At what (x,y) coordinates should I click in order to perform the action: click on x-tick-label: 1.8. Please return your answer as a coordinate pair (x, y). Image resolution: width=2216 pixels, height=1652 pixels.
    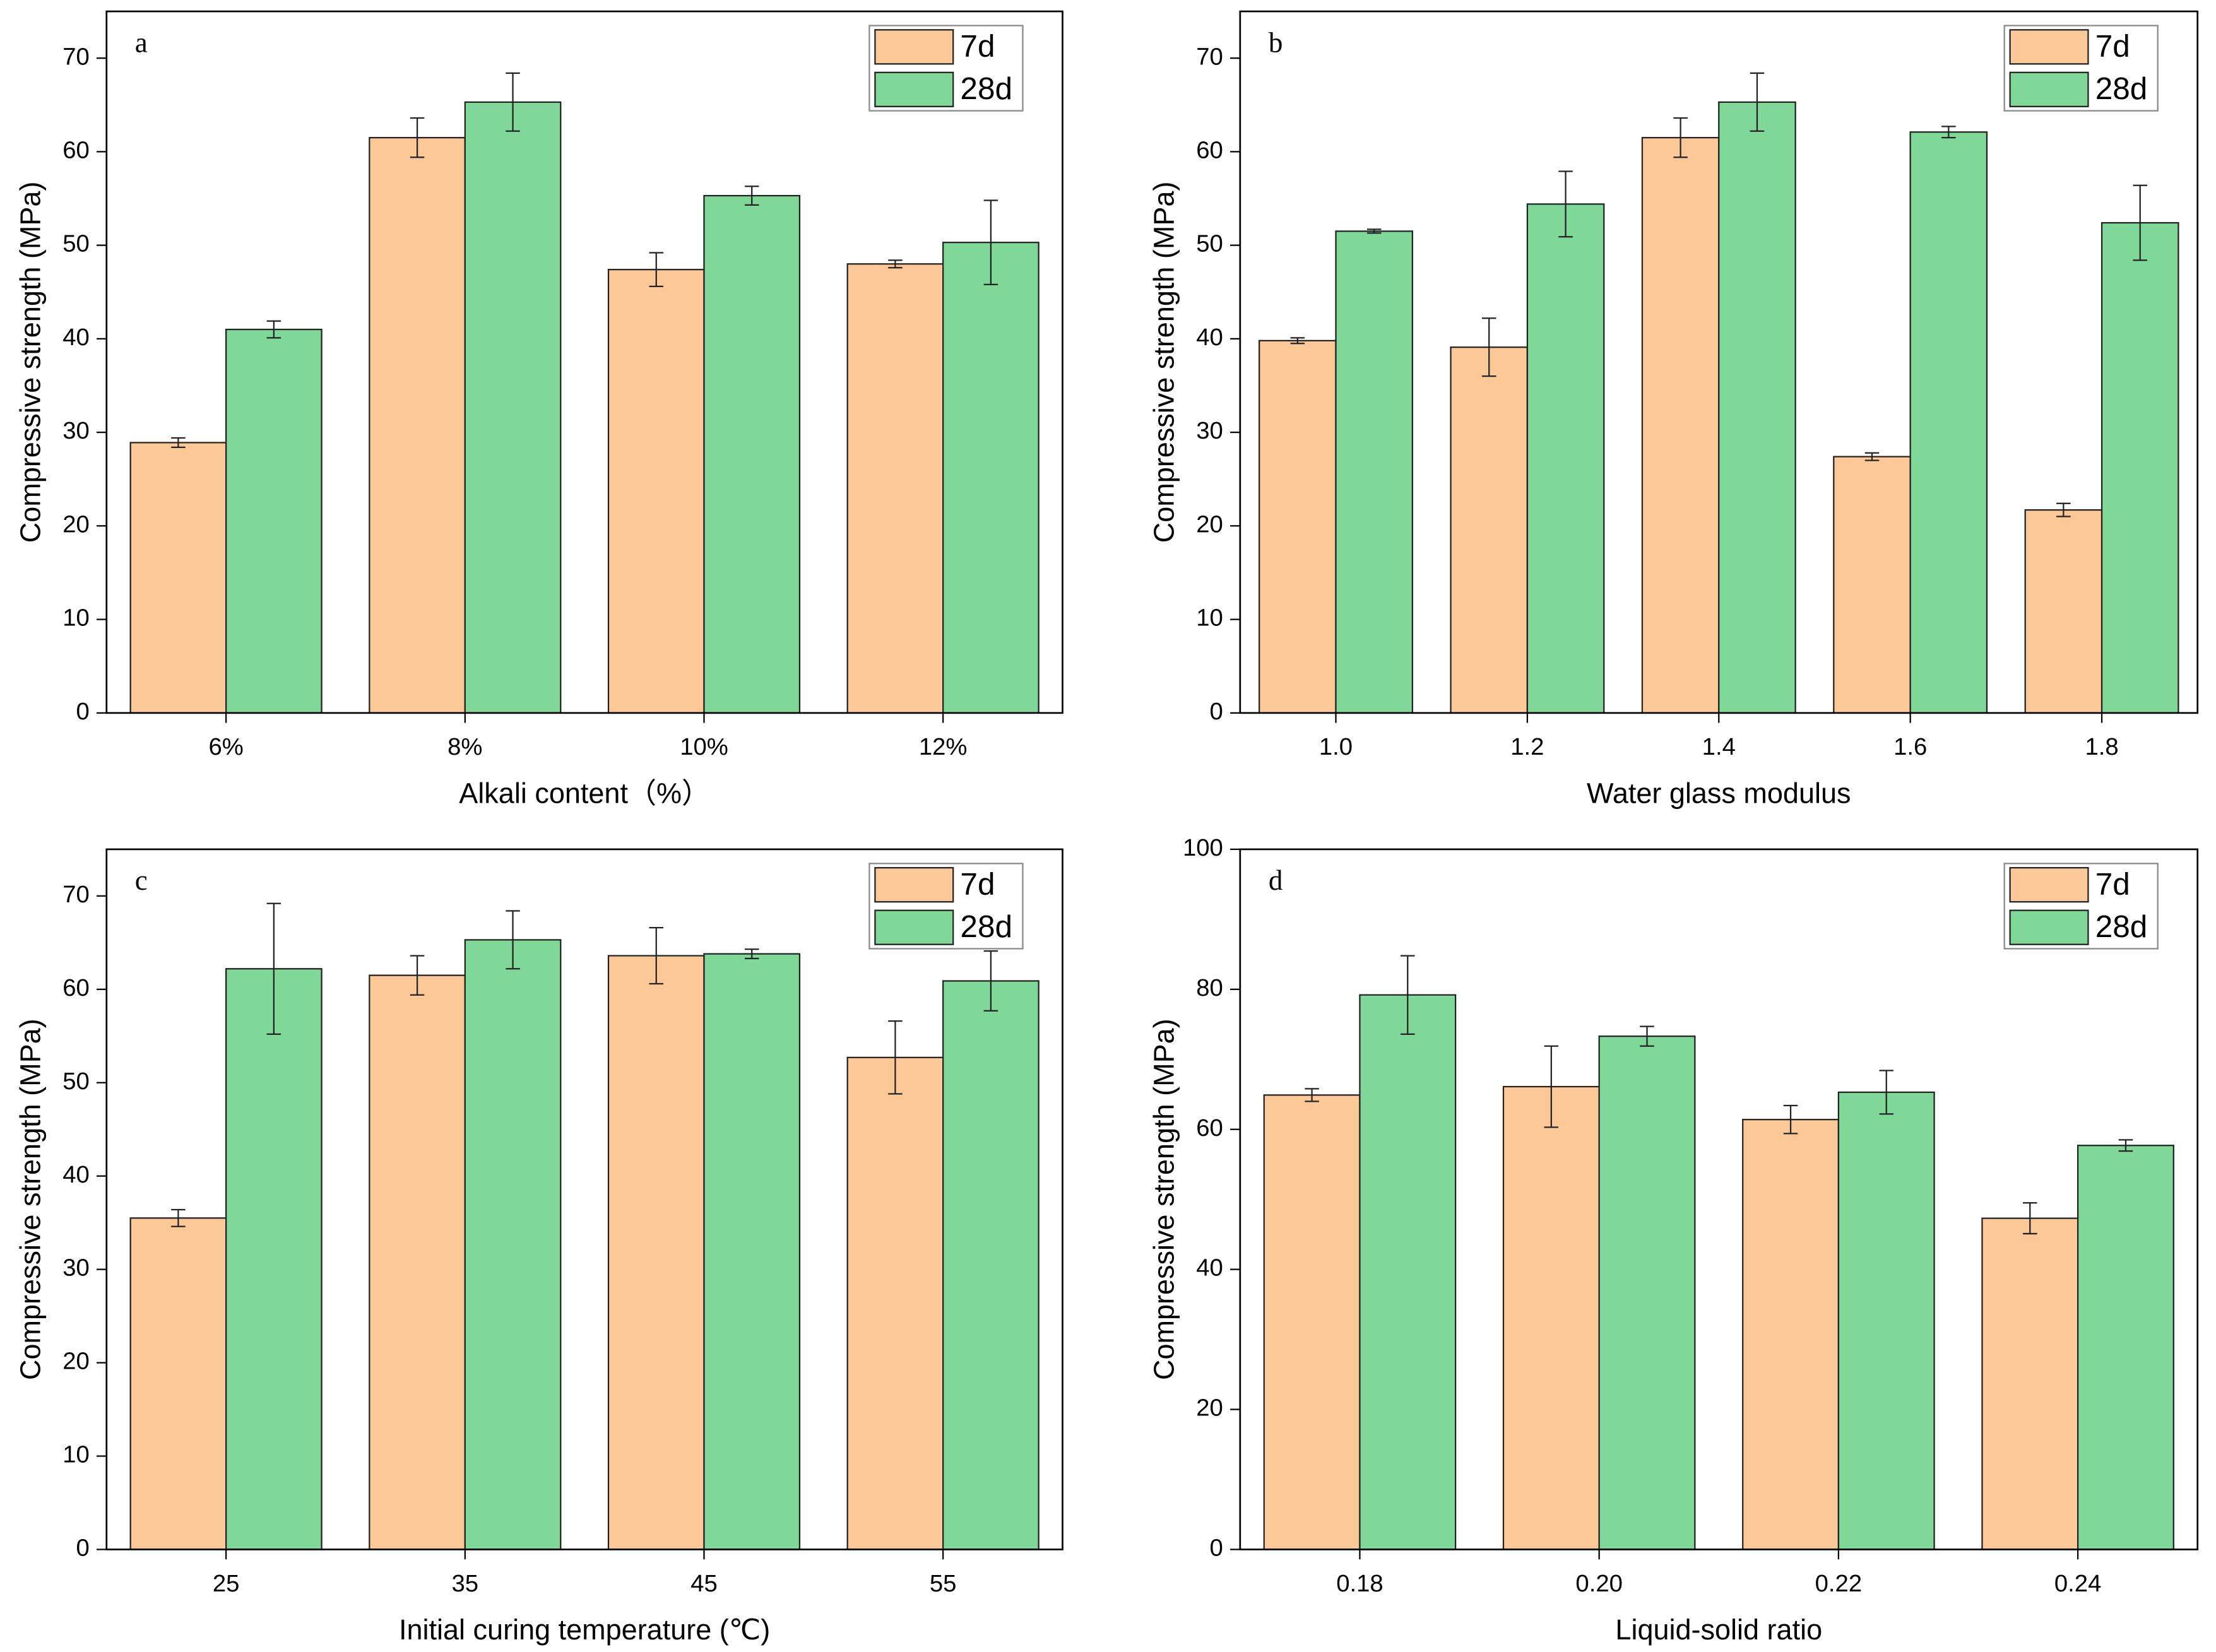
    Looking at the image, I should click on (2102, 746).